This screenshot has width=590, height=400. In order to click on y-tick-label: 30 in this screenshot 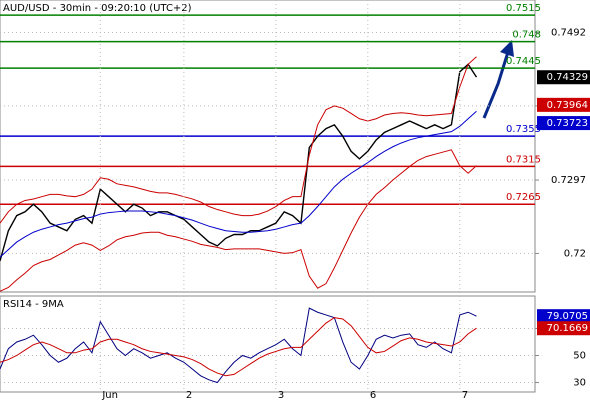, I will do `click(579, 383)`.